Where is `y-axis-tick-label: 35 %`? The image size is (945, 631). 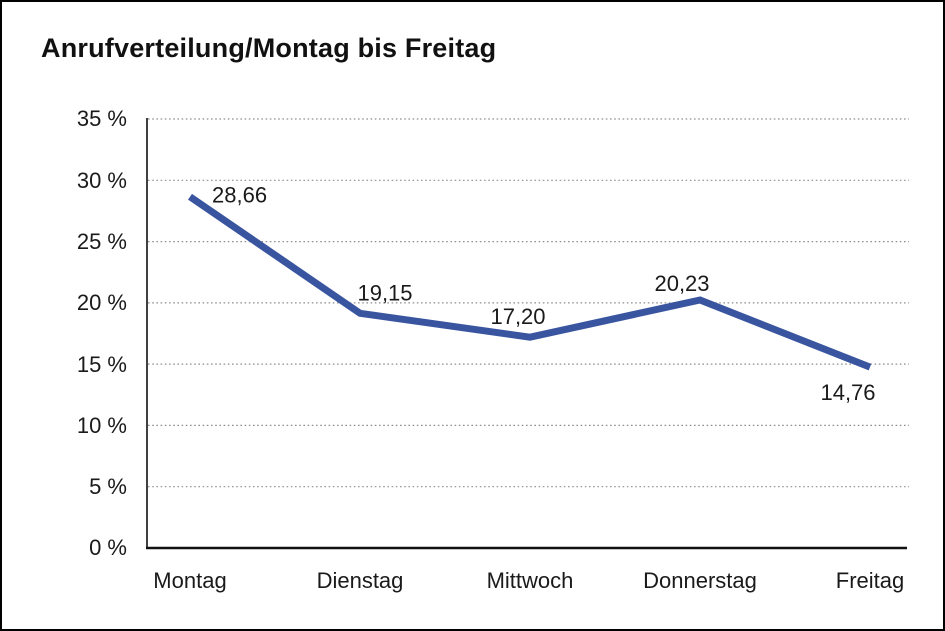
y-axis-tick-label: 35 % is located at coordinates (101, 118).